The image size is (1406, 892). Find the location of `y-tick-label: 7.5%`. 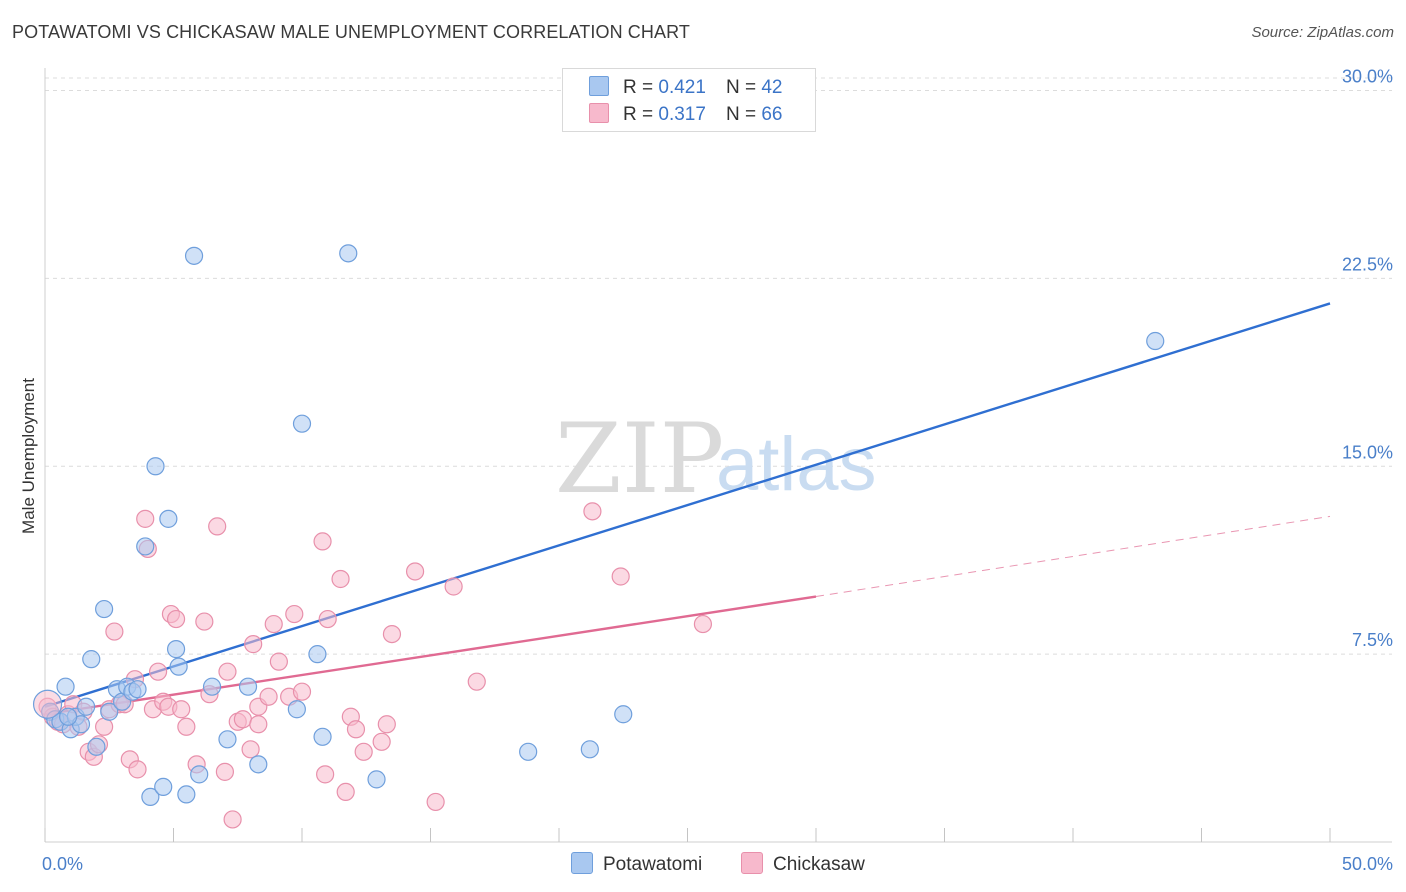

y-tick-label: 7.5% is located at coordinates (1372, 640).